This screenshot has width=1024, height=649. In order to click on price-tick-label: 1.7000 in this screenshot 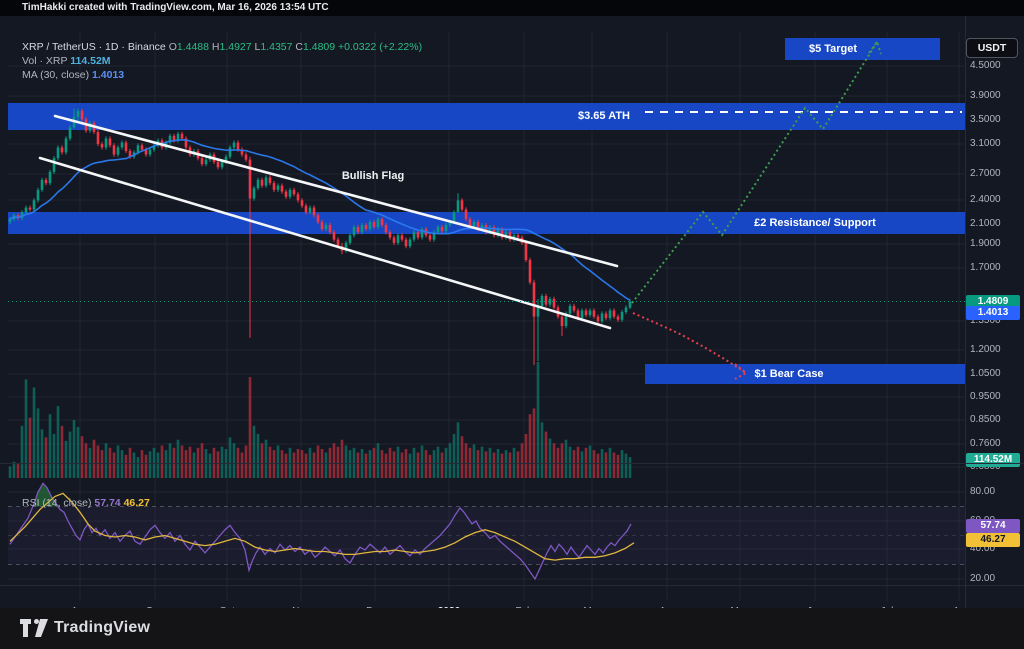, I will do `click(985, 267)`.